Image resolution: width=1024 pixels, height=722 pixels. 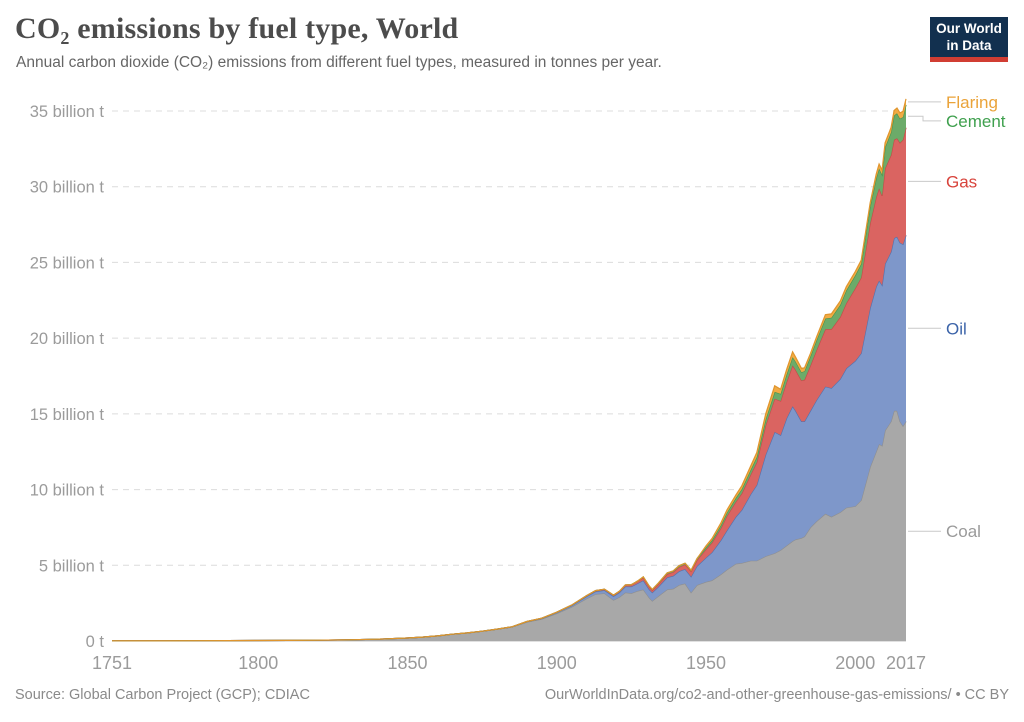 I want to click on y-axis-tick-label: 20 billion t, so click(x=67, y=339).